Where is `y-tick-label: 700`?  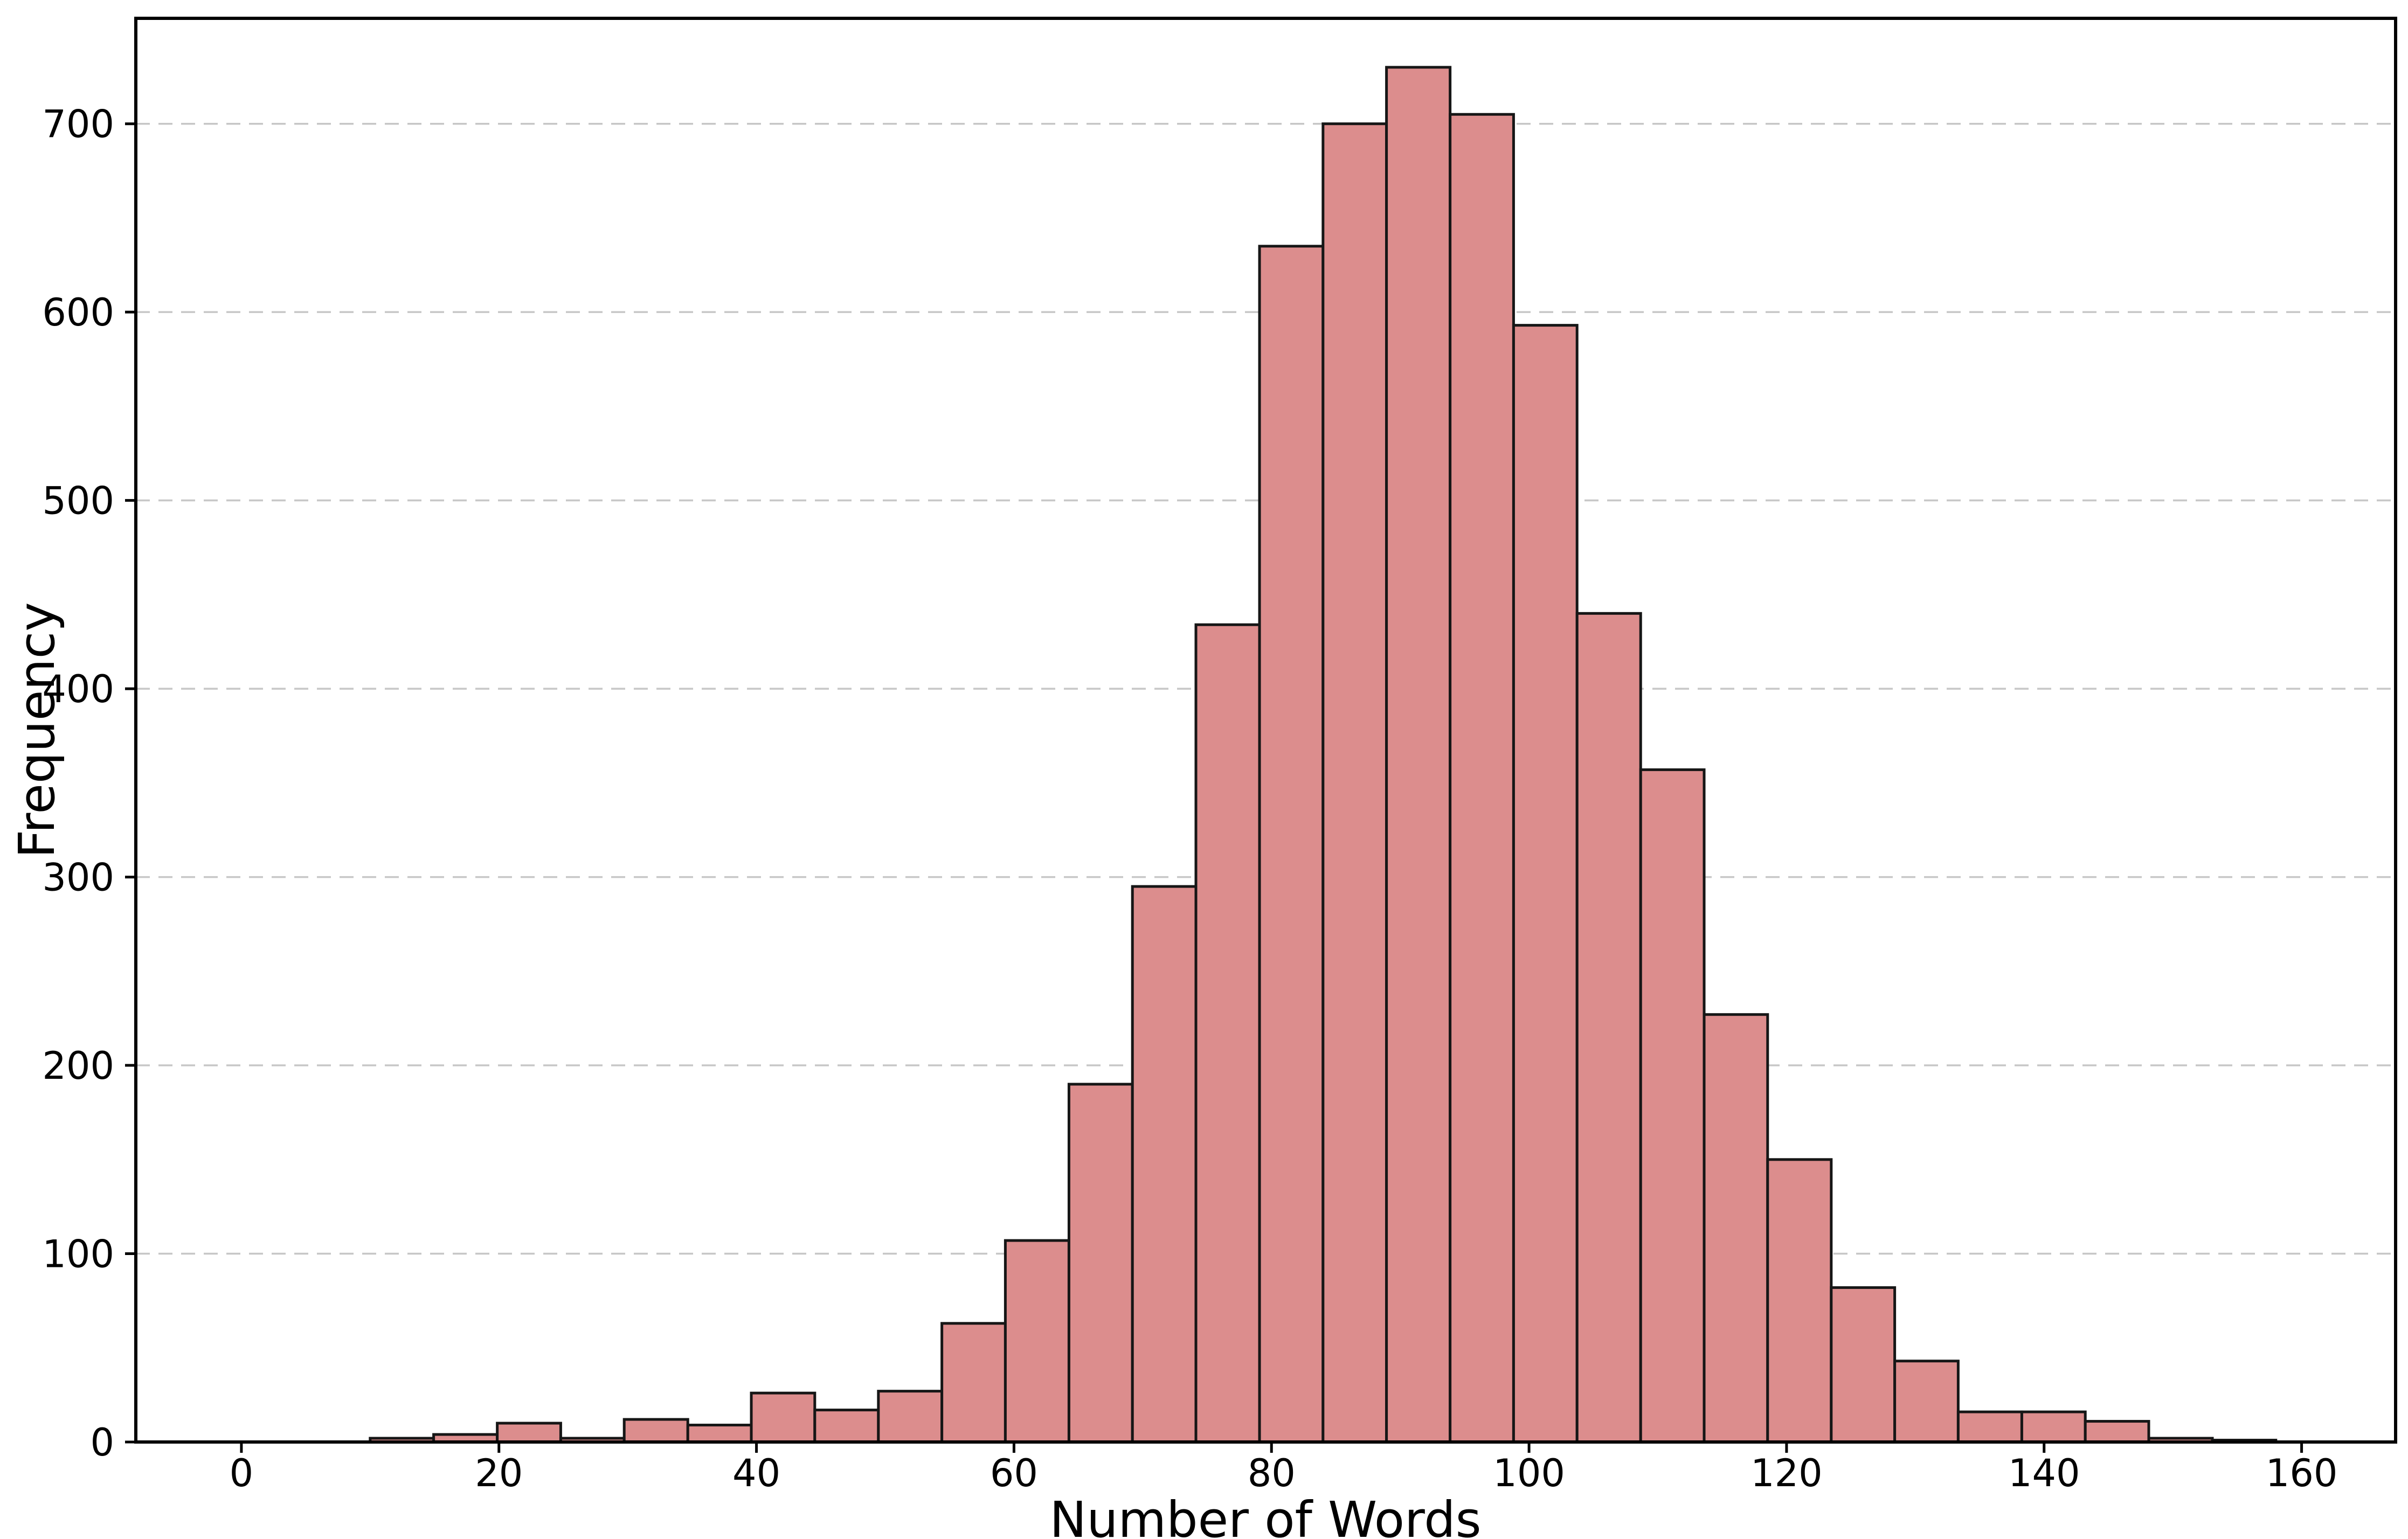
y-tick-label: 700 is located at coordinates (78, 124).